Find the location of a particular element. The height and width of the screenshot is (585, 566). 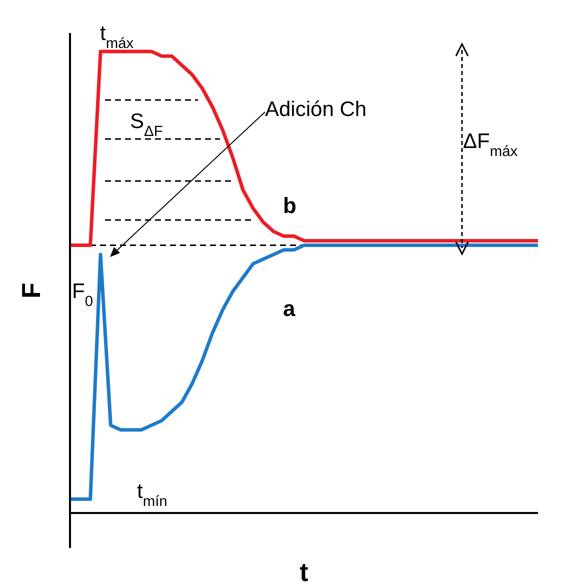

annotation: S$_{ΔF}$ is located at coordinates (146, 125).